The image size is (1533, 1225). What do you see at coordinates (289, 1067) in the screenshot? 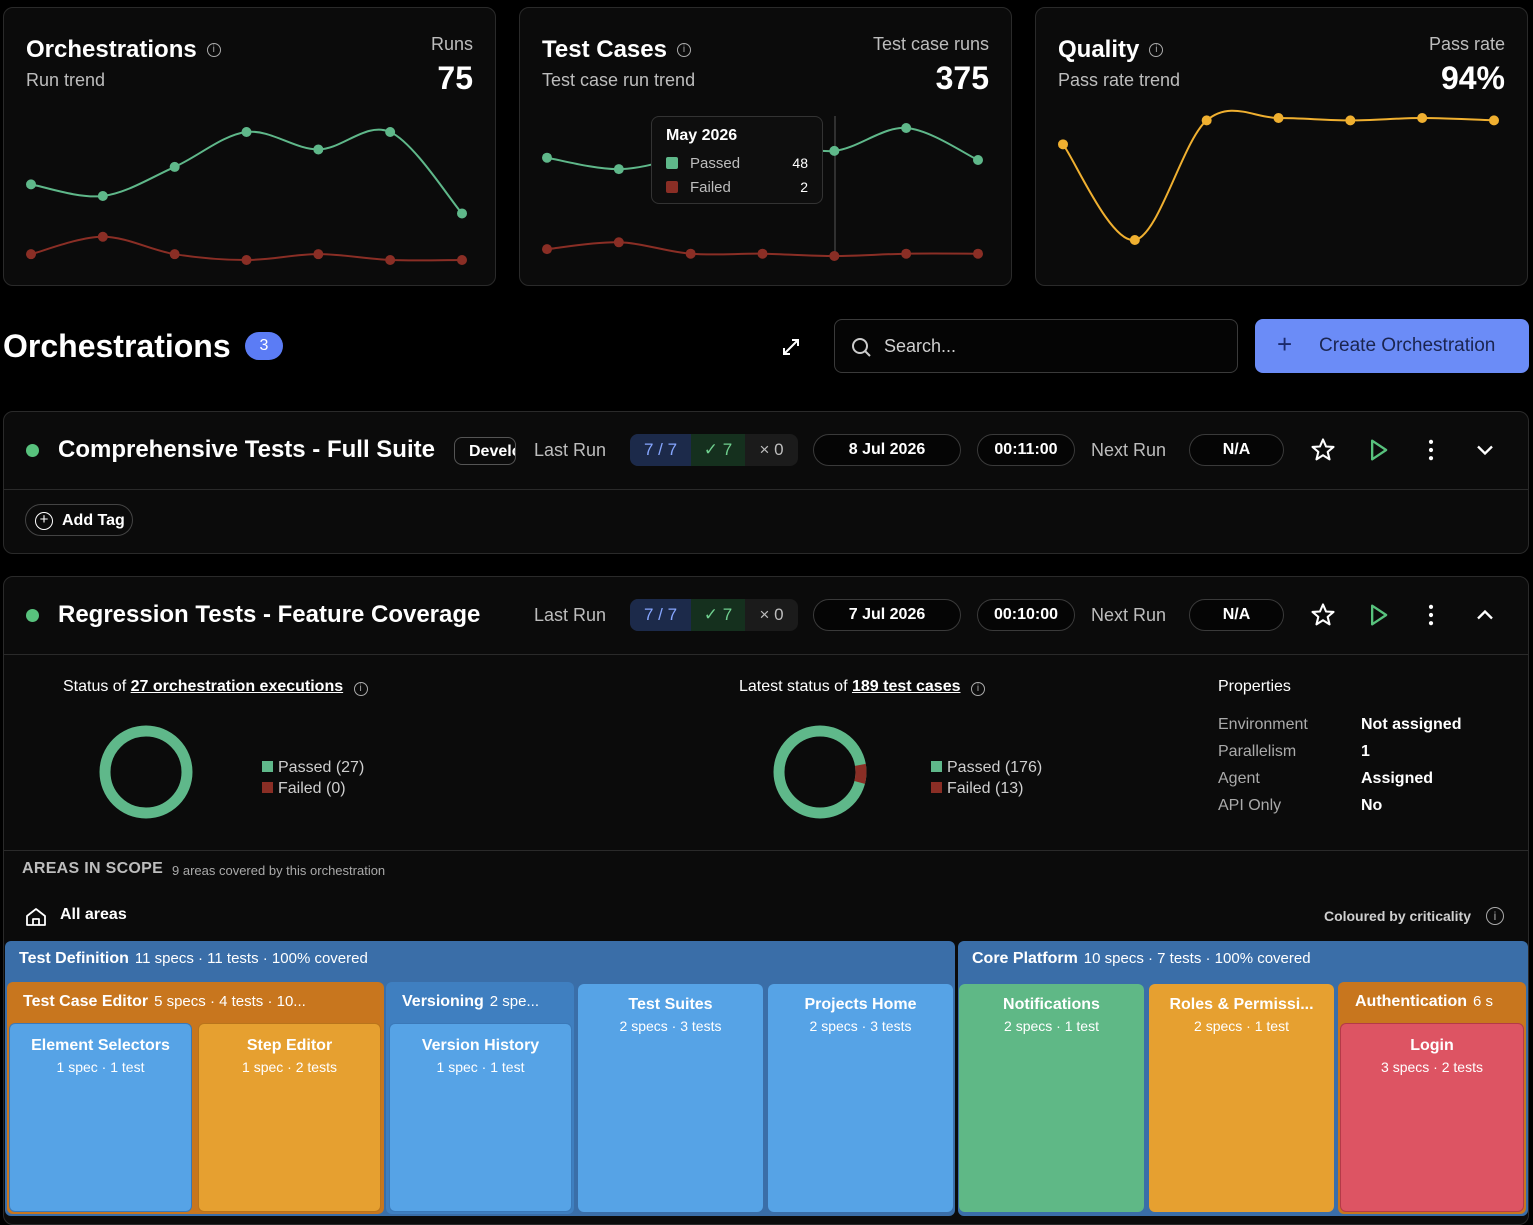
I see `area-meta: 1 spec · 2 tests` at bounding box center [289, 1067].